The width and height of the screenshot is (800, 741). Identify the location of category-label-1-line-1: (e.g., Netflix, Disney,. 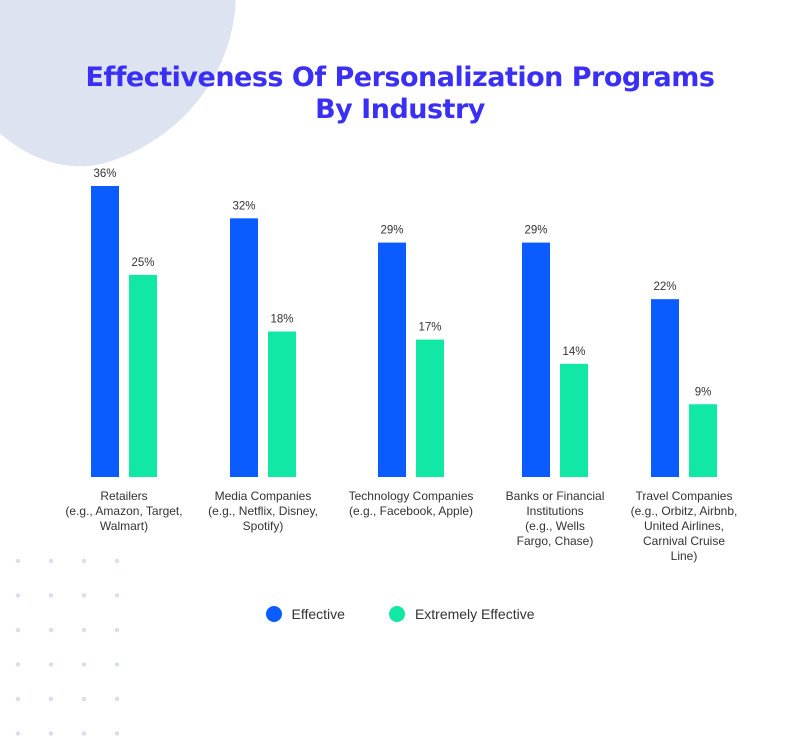
(263, 511).